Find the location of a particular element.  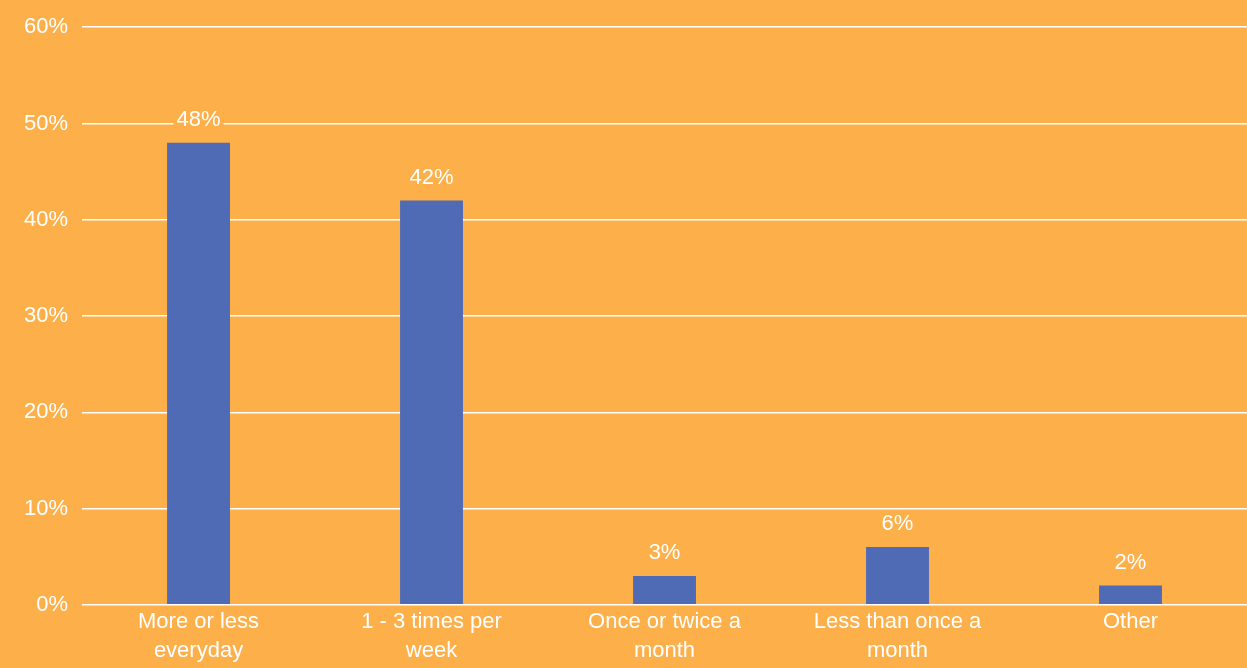

x-tick-label: 1 - 3 times per week is located at coordinates (431, 635).